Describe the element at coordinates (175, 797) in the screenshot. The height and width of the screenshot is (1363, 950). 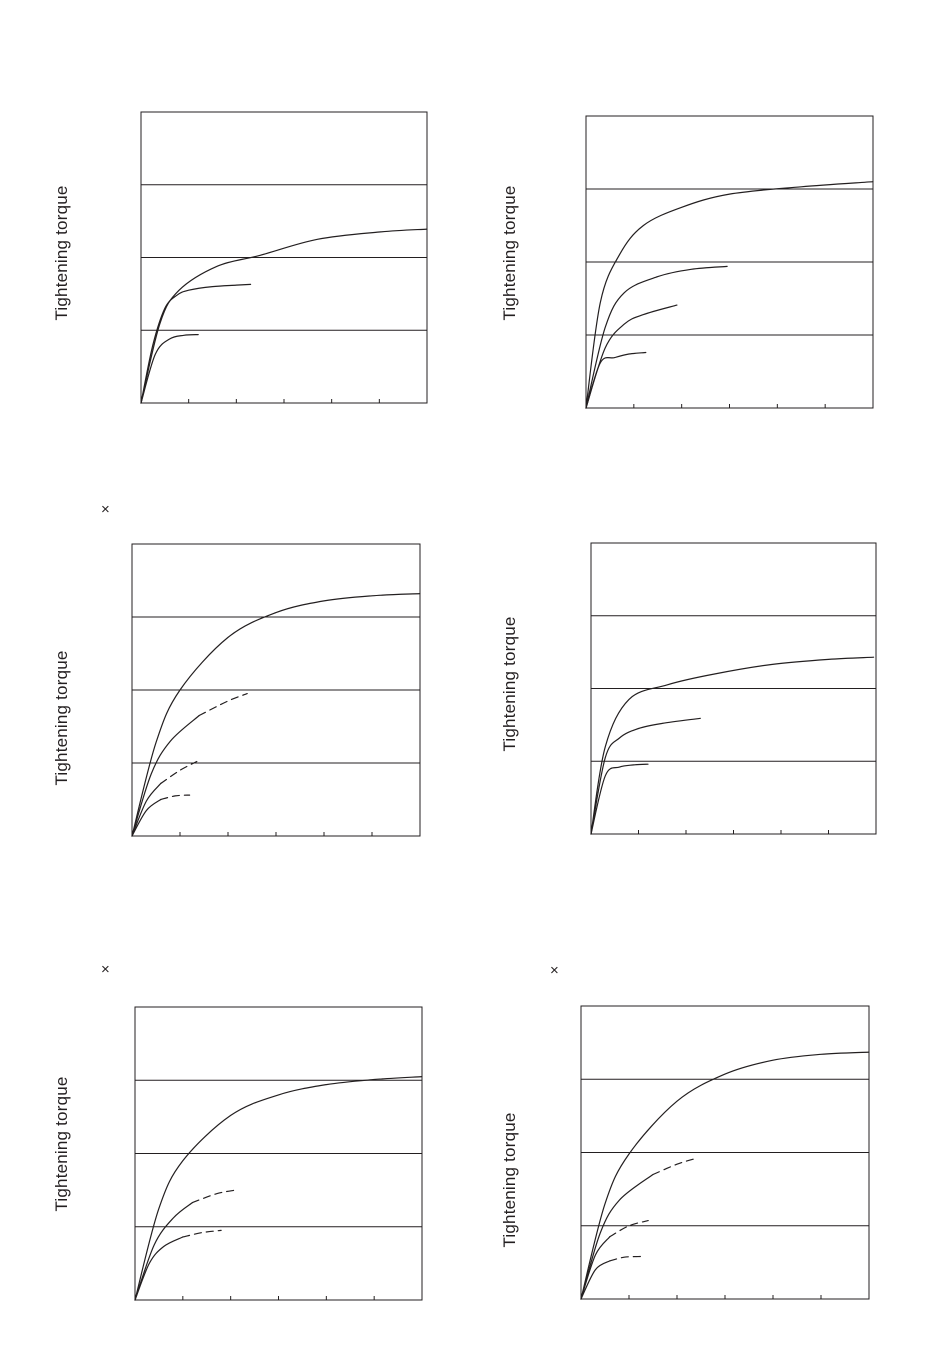
I see `chart-3-series-1-dashed` at that location.